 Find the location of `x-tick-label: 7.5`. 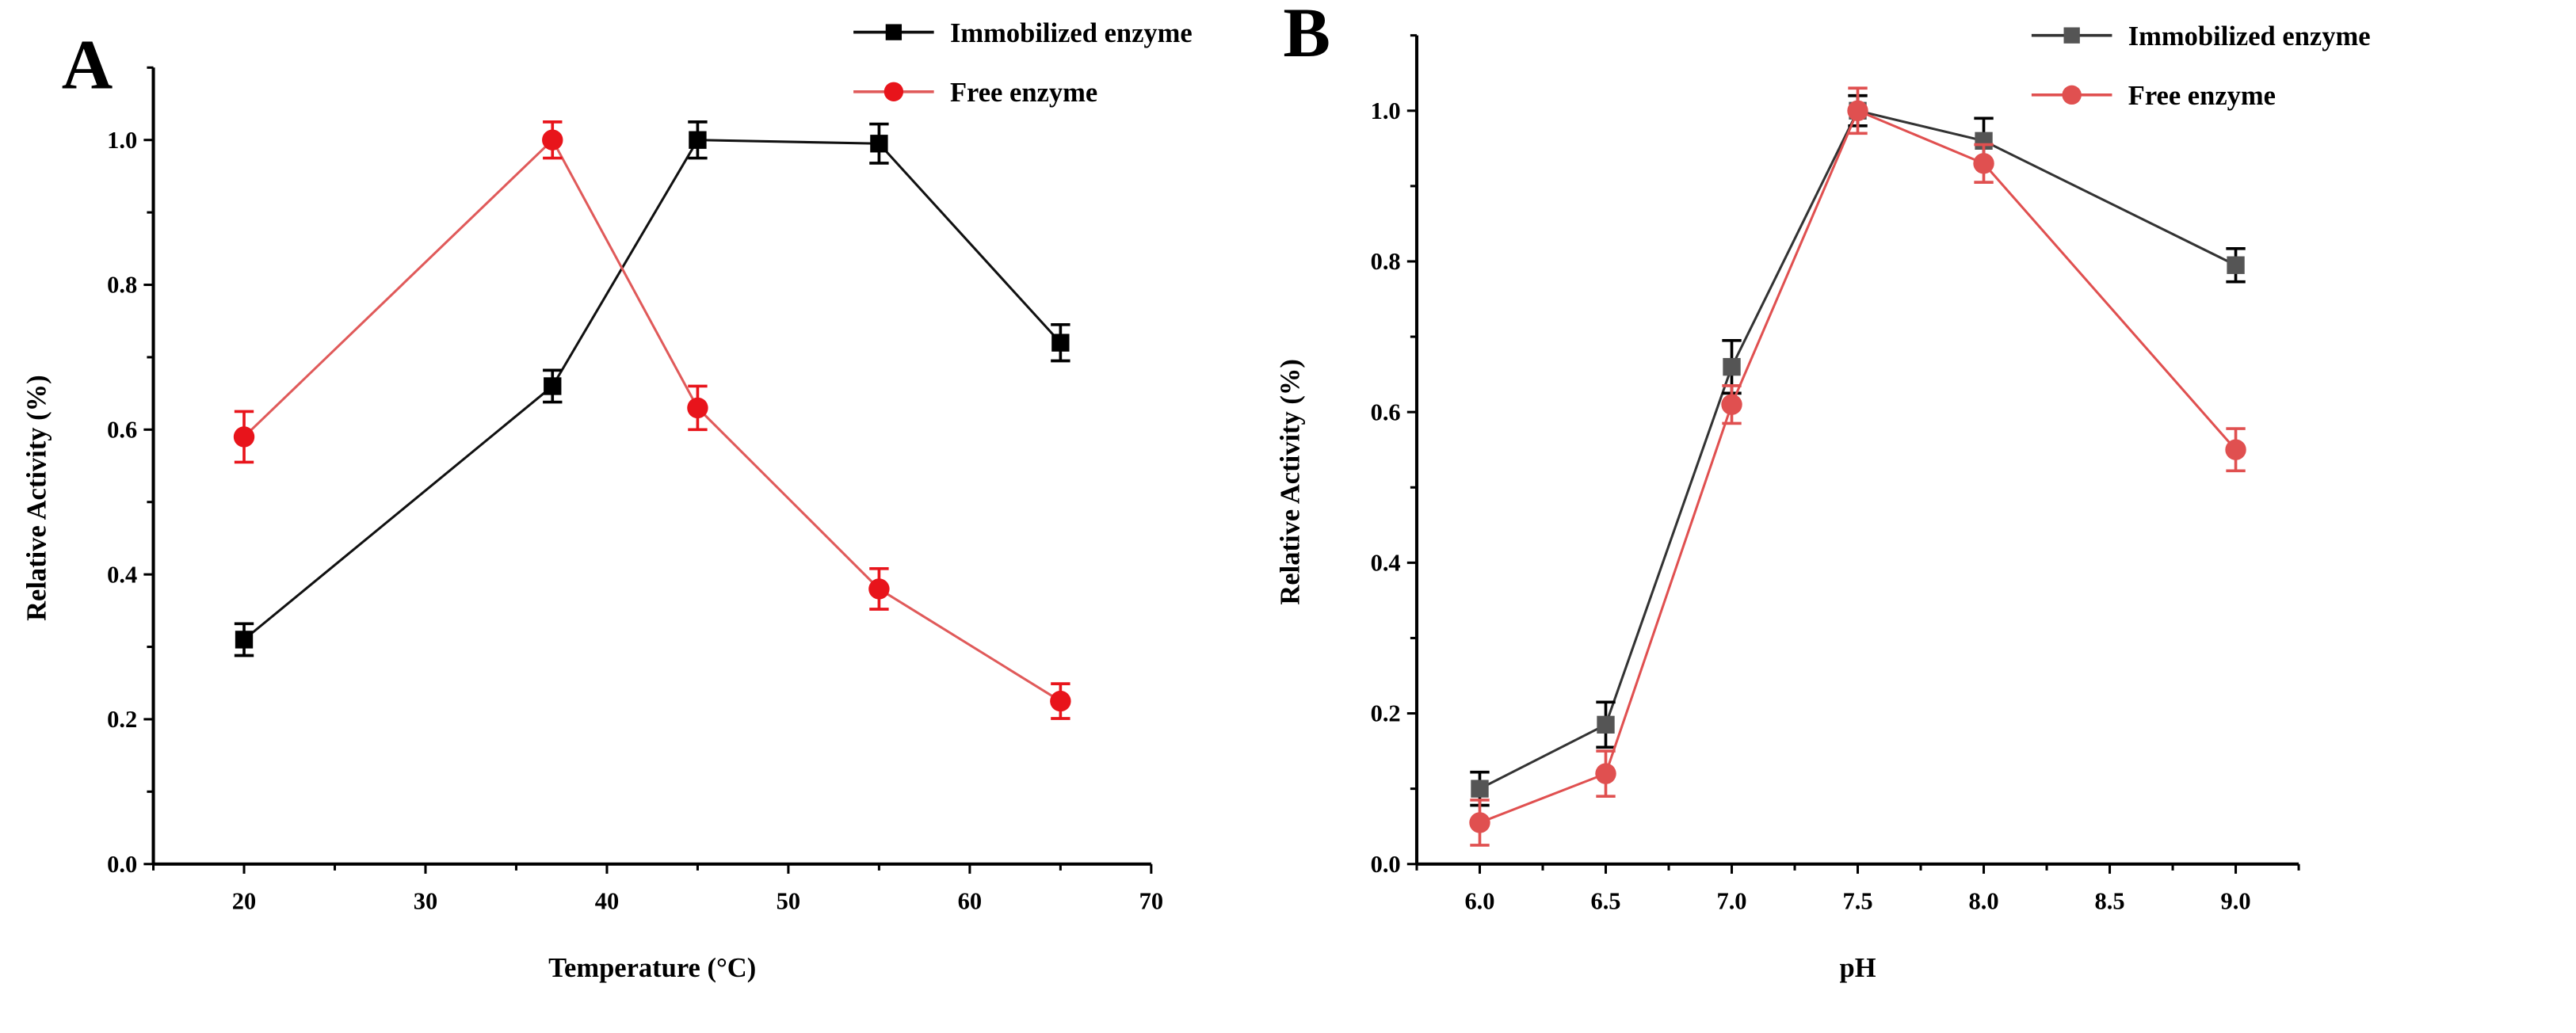

x-tick-label: 7.5 is located at coordinates (1857, 902).